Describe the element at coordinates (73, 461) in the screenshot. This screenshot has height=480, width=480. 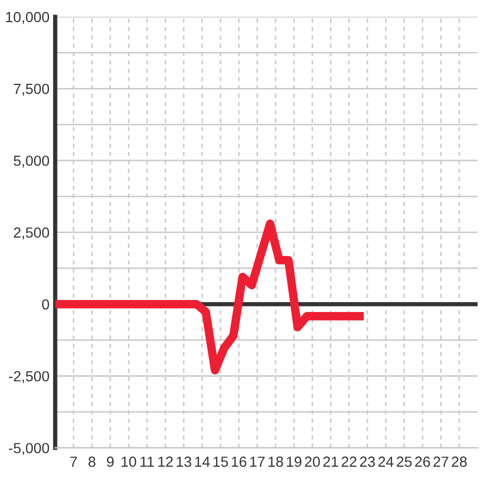
I see `x-tick-label: 7` at that location.